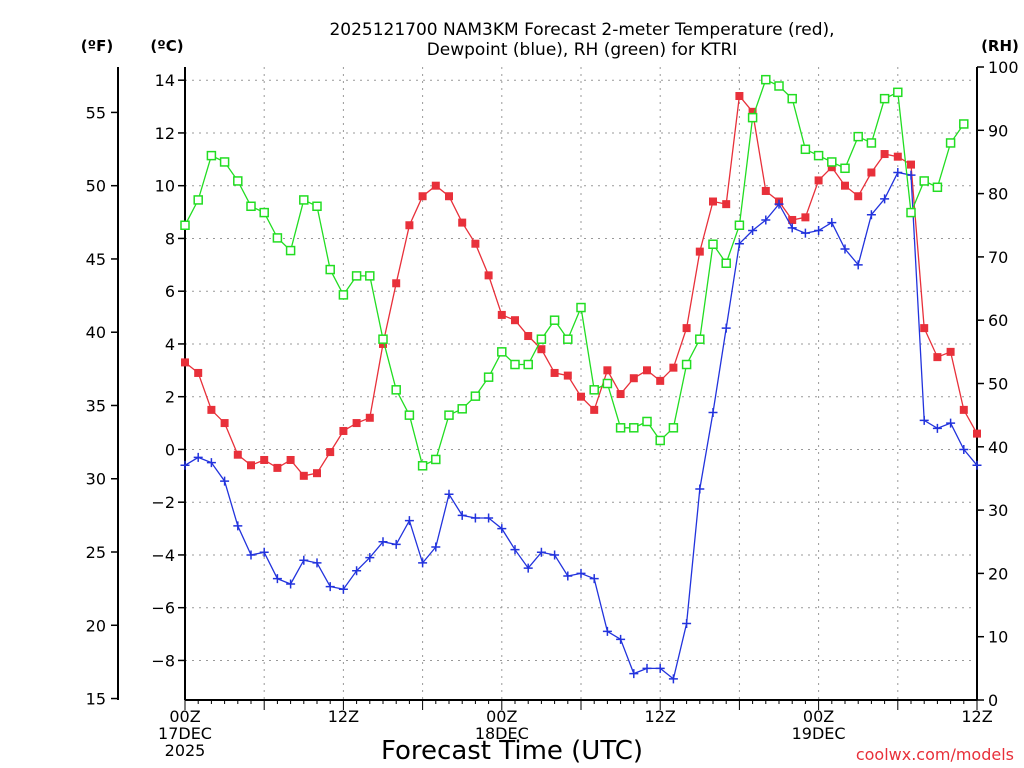  Describe the element at coordinates (184, 716) in the screenshot. I see `time-tick-label: 00Z` at that location.